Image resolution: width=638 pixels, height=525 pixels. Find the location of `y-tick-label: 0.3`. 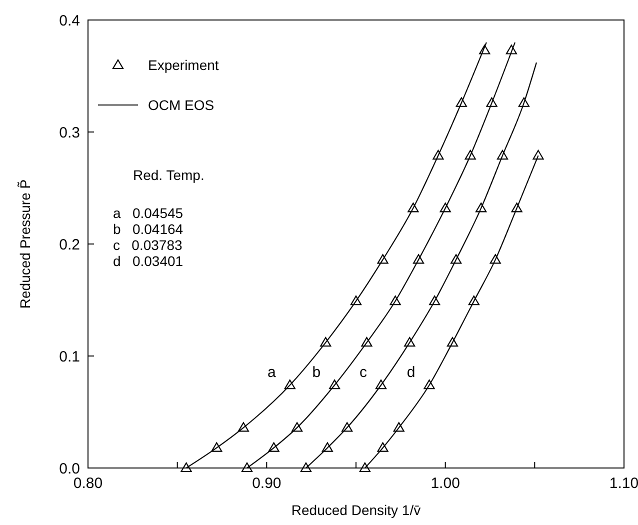

y-tick-label: 0.3 is located at coordinates (69, 133).